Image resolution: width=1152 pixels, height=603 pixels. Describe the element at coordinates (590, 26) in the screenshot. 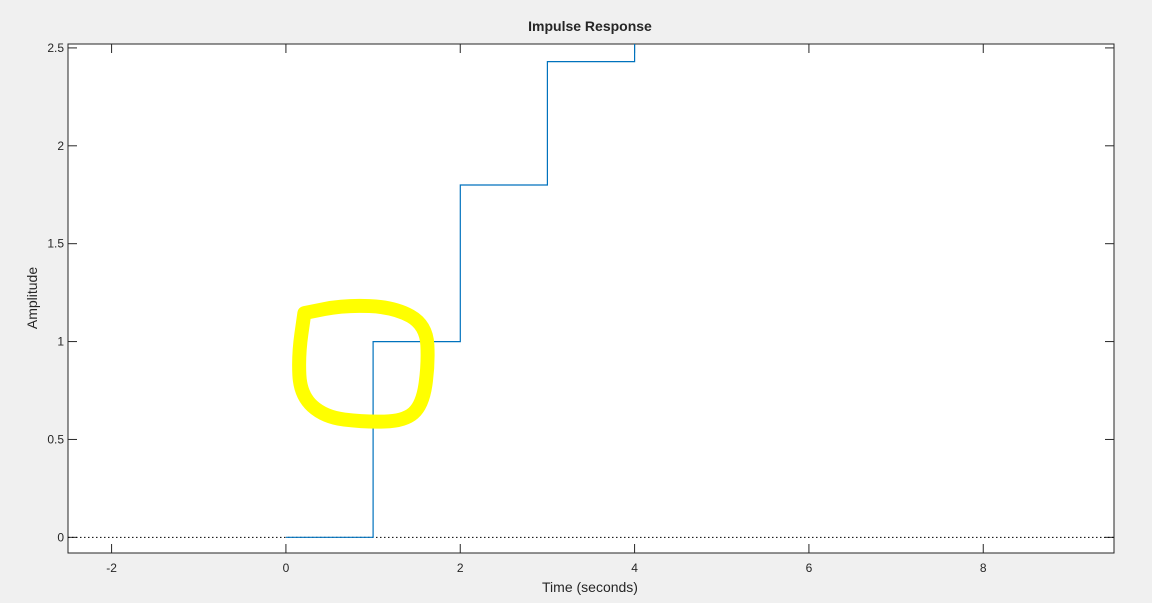

I see `chart-title: Impulse Response` at that location.